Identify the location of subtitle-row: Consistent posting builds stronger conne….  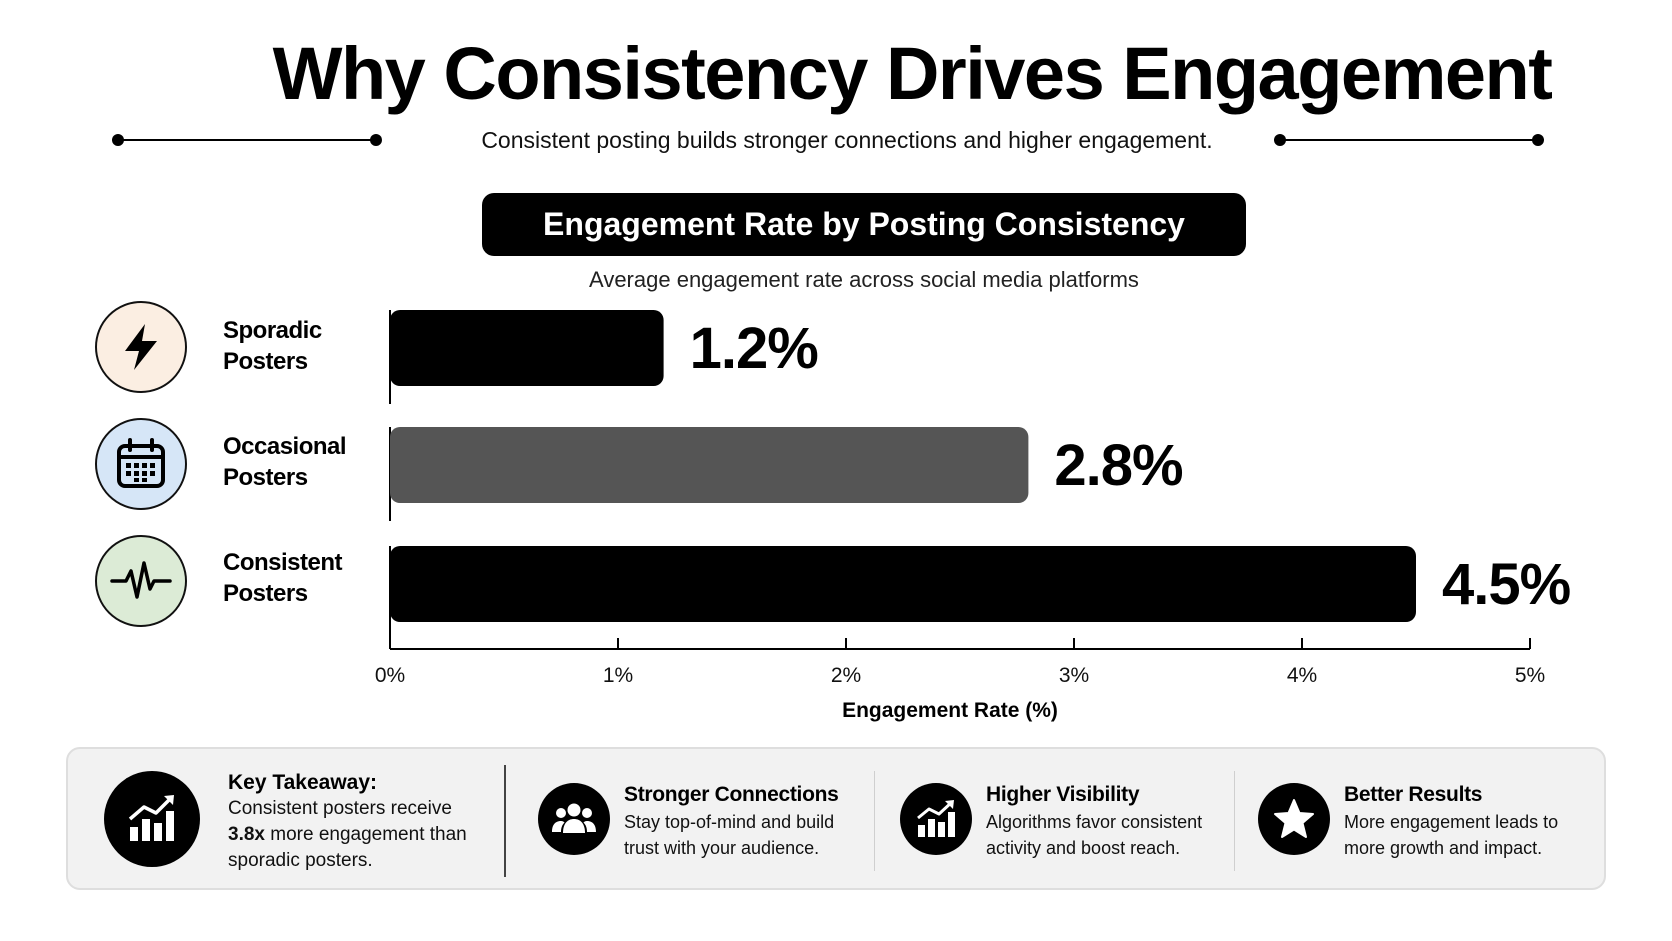
(828, 140).